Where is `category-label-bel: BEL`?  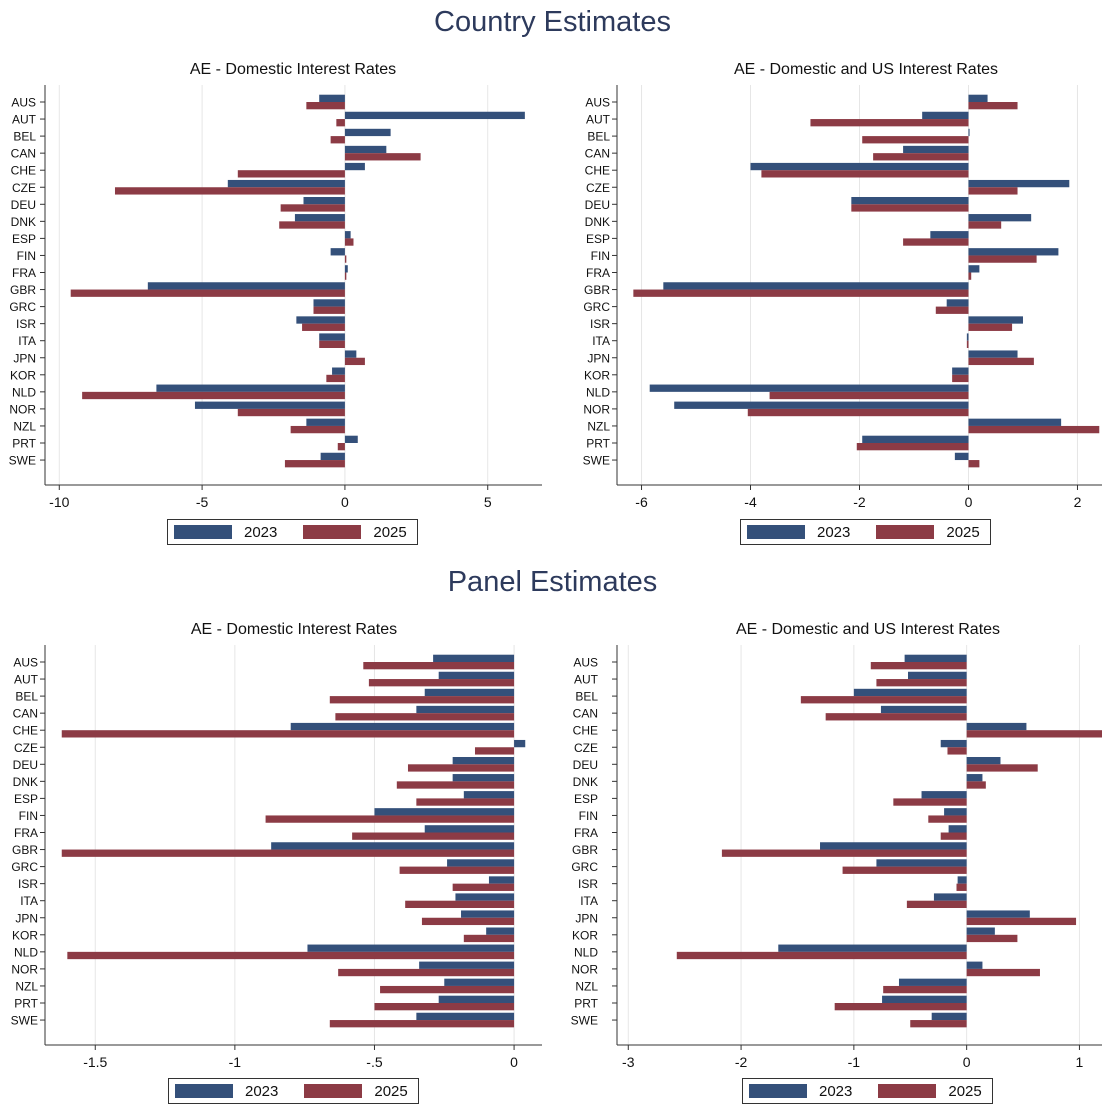
category-label-bel: BEL is located at coordinates (26, 697).